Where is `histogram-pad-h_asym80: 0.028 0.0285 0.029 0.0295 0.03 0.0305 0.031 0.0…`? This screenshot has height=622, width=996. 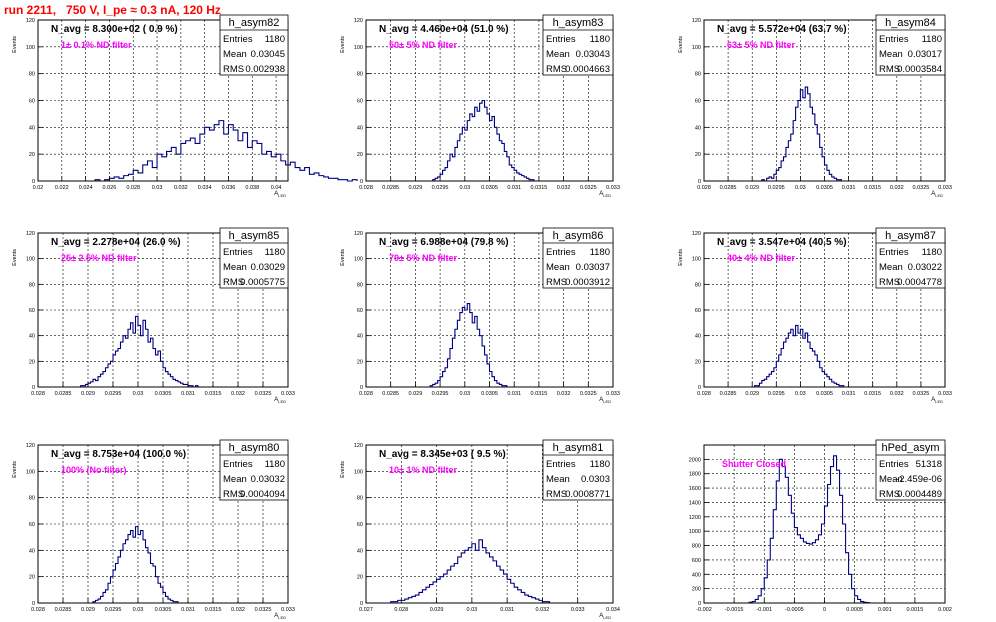 histogram-pad-h_asym80: 0.028 0.0285 0.029 0.0295 0.03 0.0305 0.031 0.0… is located at coordinates (153, 529).